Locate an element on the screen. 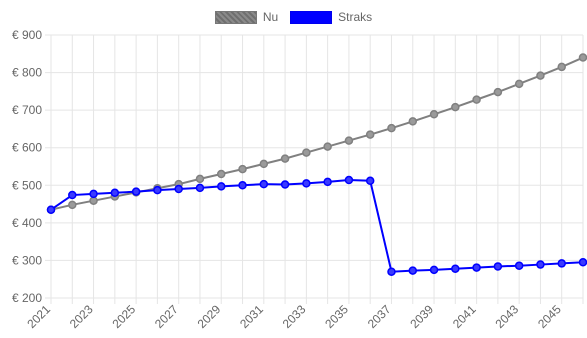 The height and width of the screenshot is (338, 587). x-tick-label: 2023 is located at coordinates (81, 316).